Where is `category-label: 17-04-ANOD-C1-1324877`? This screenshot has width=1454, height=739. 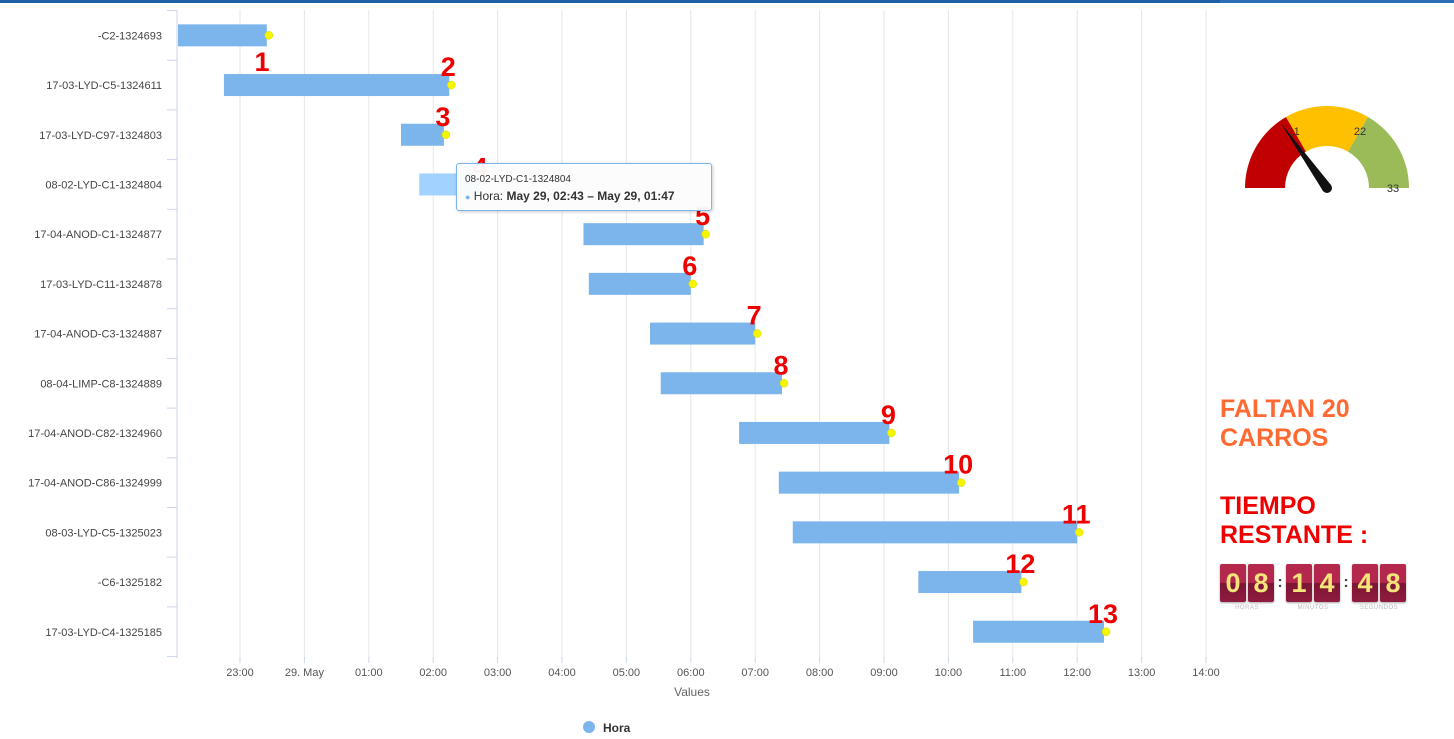
category-label: 17-04-ANOD-C1-1324877 is located at coordinates (98, 235).